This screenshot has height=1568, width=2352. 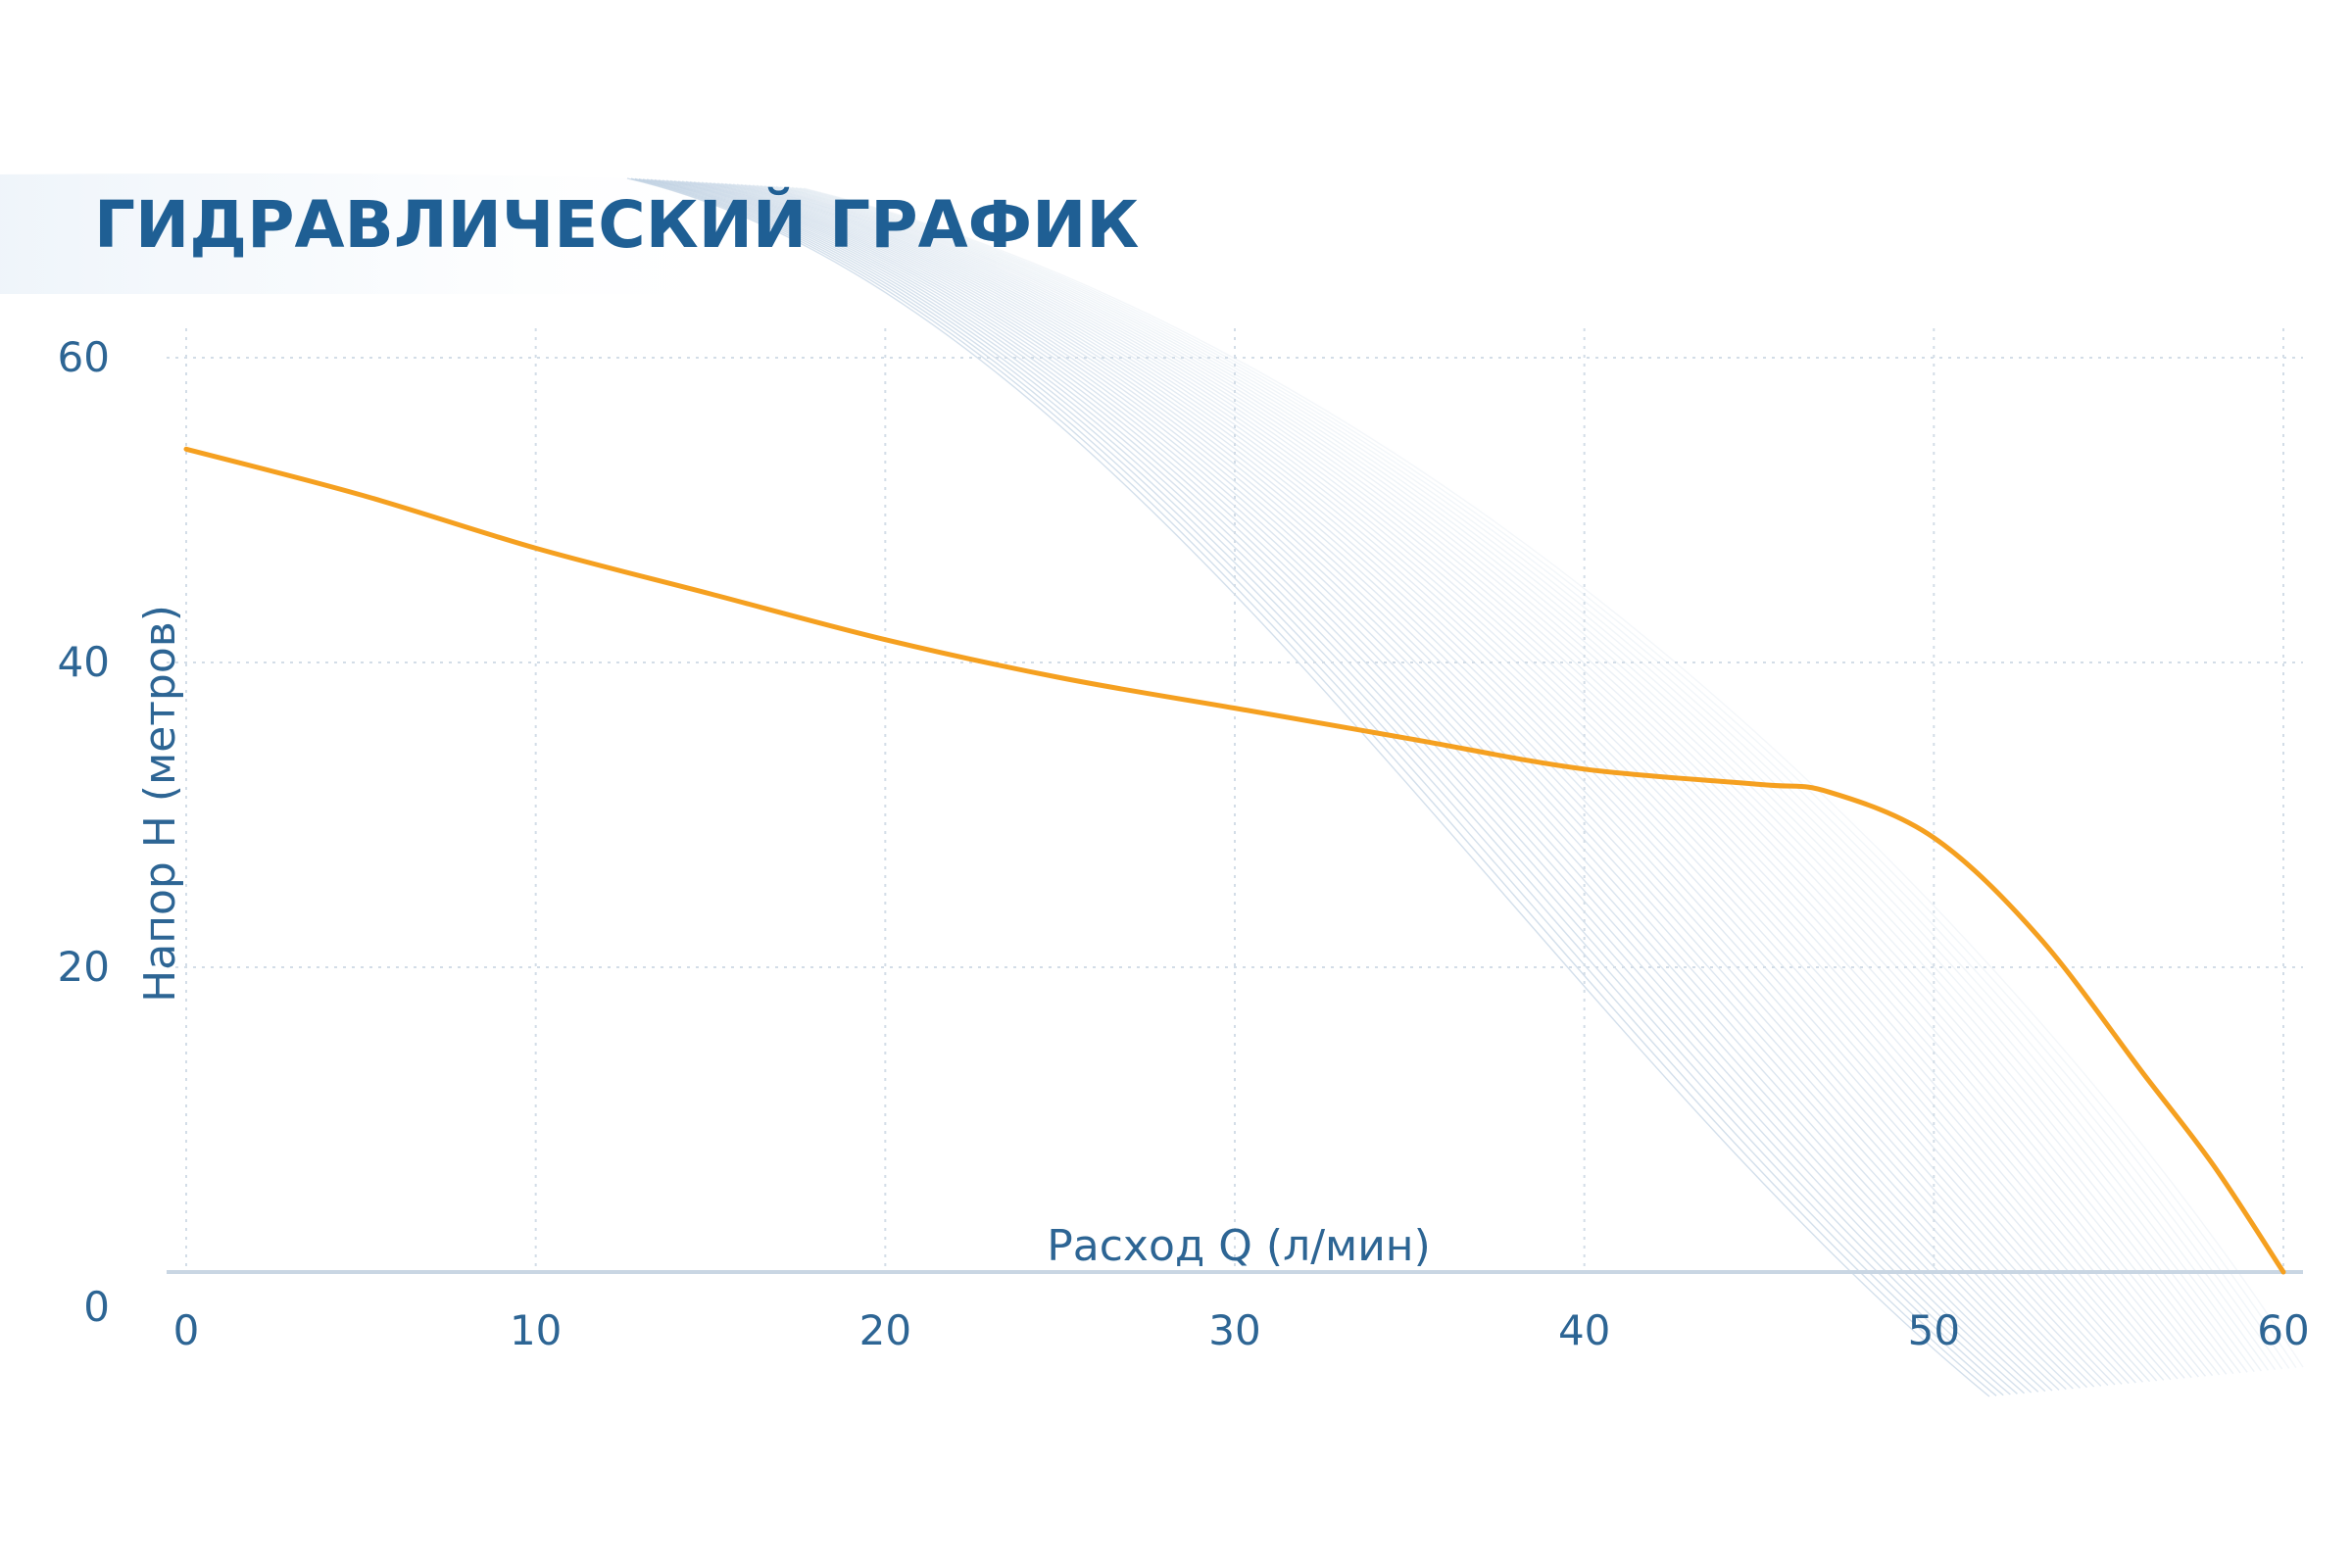 What do you see at coordinates (84, 662) in the screenshot?
I see `y-tick-label: 40` at bounding box center [84, 662].